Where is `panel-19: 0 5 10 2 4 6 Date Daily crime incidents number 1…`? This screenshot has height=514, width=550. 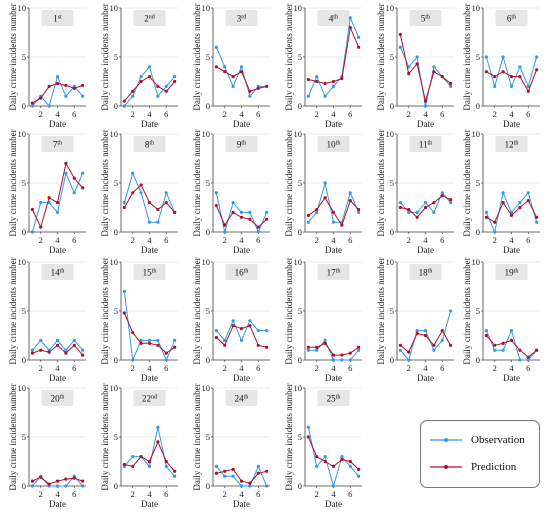 panel-19: 0 5 10 2 4 6 Date Daily crime incidents number 1… is located at coordinates (501, 320).